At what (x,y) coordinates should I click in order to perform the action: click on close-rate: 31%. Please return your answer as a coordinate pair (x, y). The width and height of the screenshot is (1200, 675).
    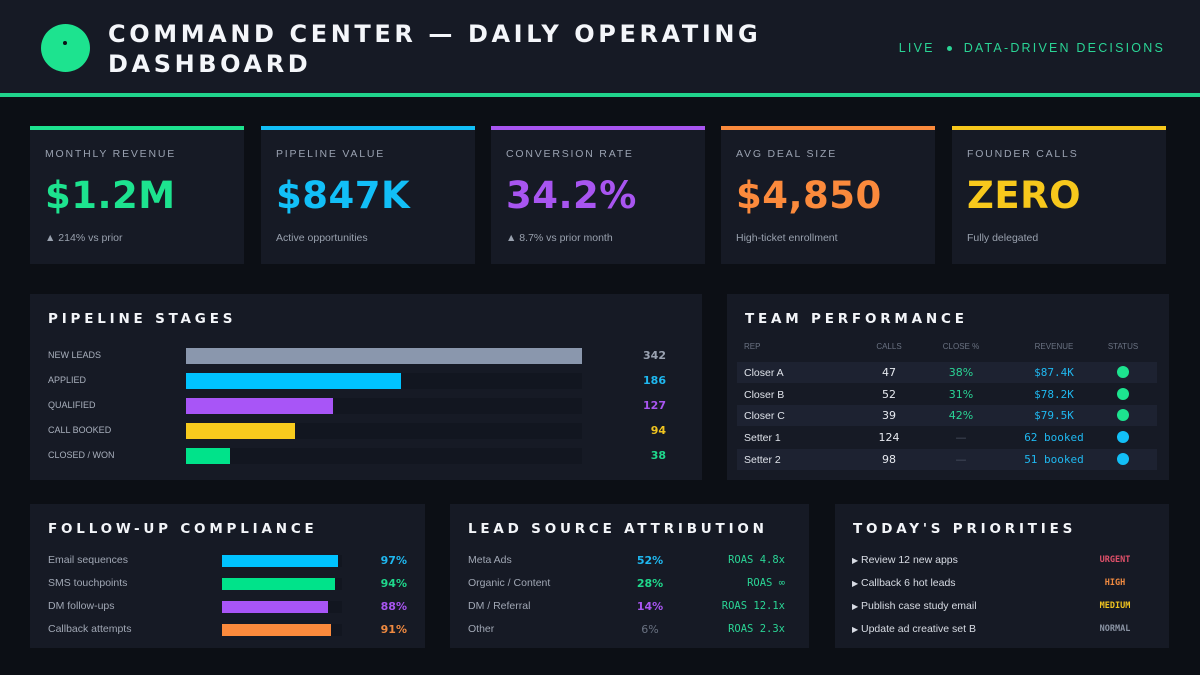
    Looking at the image, I should click on (961, 394).